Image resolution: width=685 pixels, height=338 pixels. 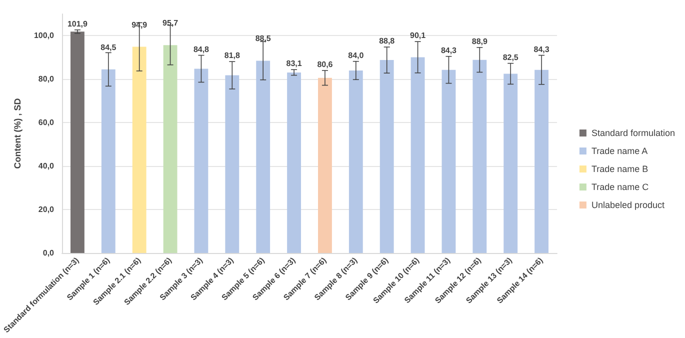 I want to click on data-label: 84,8, so click(x=201, y=49).